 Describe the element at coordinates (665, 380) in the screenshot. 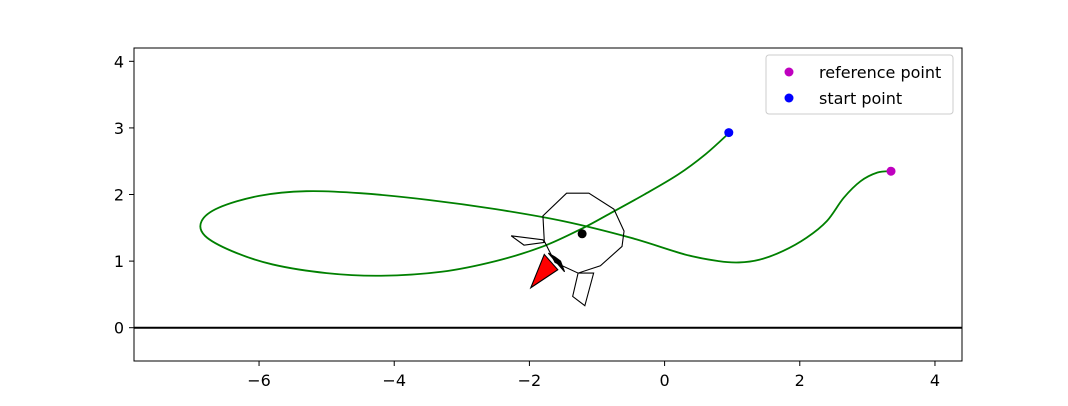

I see `x-tick-label: 0` at that location.